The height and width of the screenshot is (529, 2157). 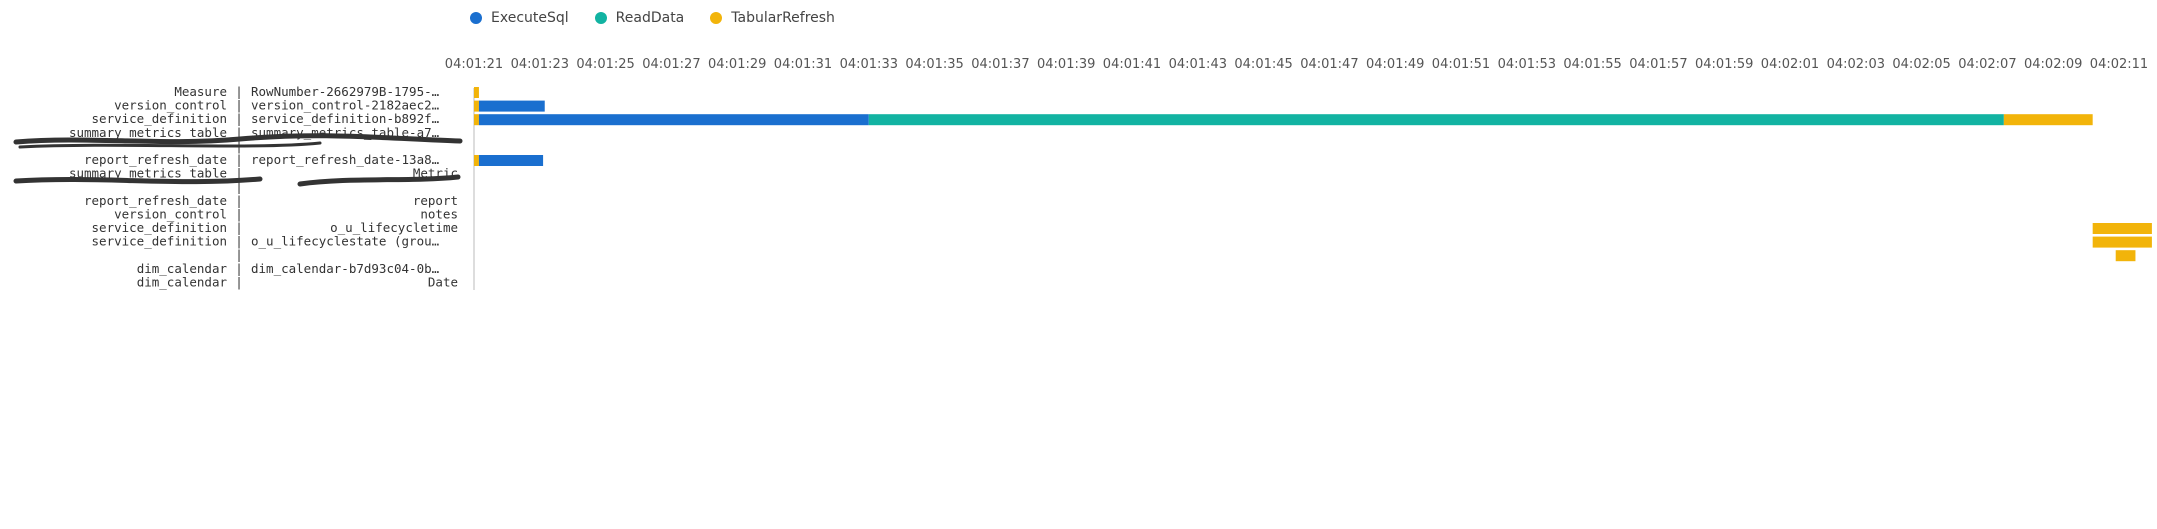 I want to click on x-tick-label: 04:02:07, so click(x=1987, y=64).